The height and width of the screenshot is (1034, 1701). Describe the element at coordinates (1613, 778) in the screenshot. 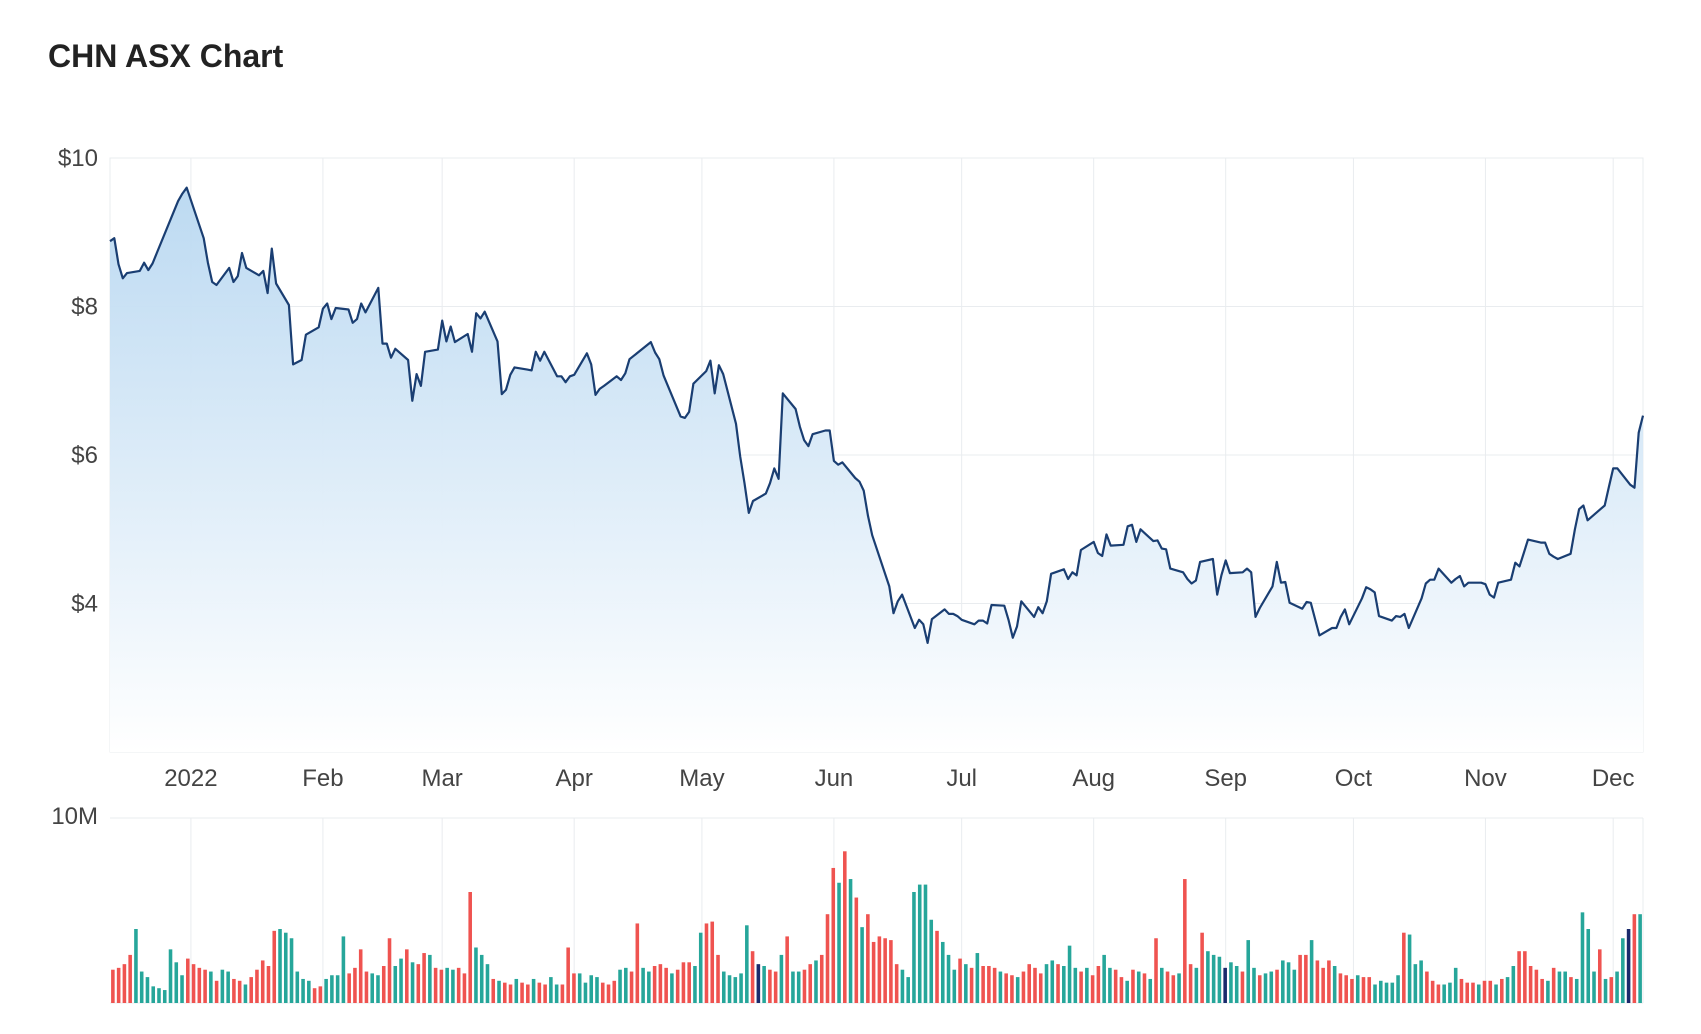

I see `x-tick-label: Dec` at that location.